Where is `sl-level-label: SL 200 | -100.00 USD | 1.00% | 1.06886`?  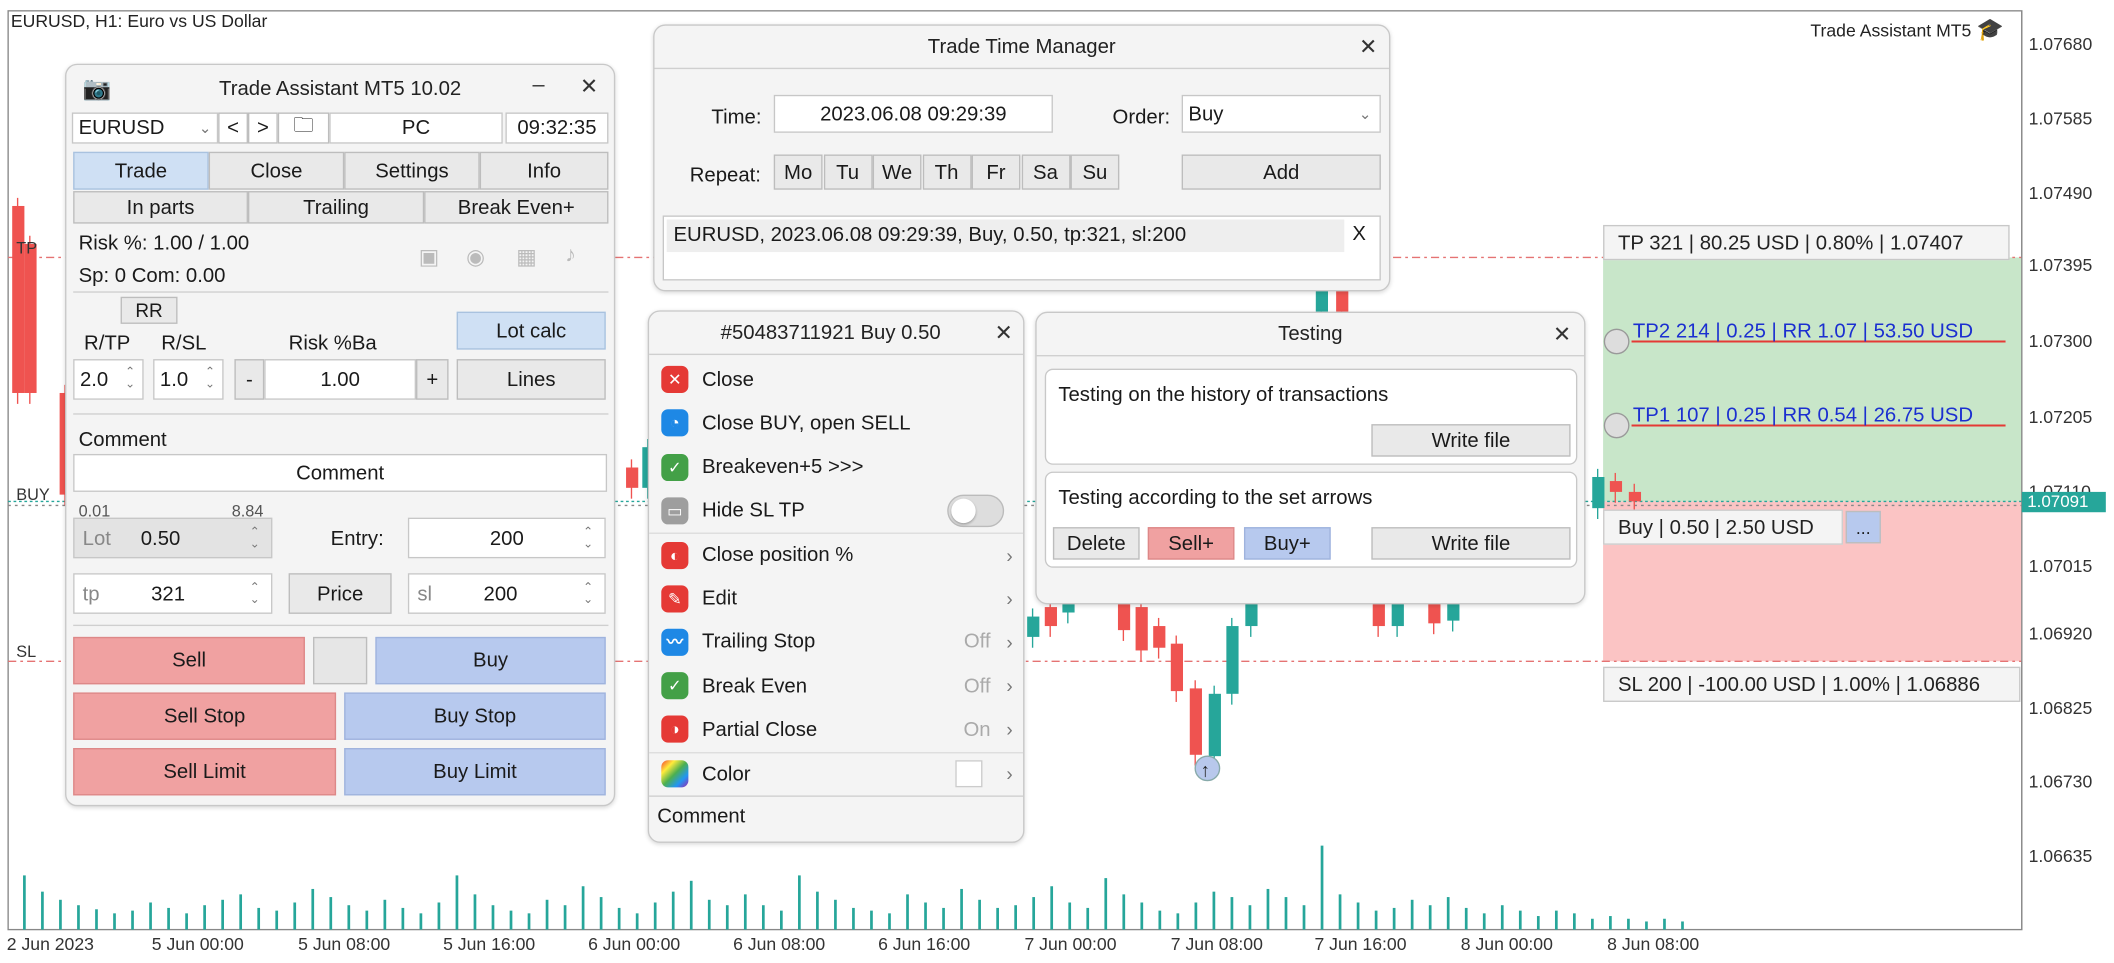 sl-level-label: SL 200 | -100.00 USD | 1.00% | 1.06886 is located at coordinates (1812, 684).